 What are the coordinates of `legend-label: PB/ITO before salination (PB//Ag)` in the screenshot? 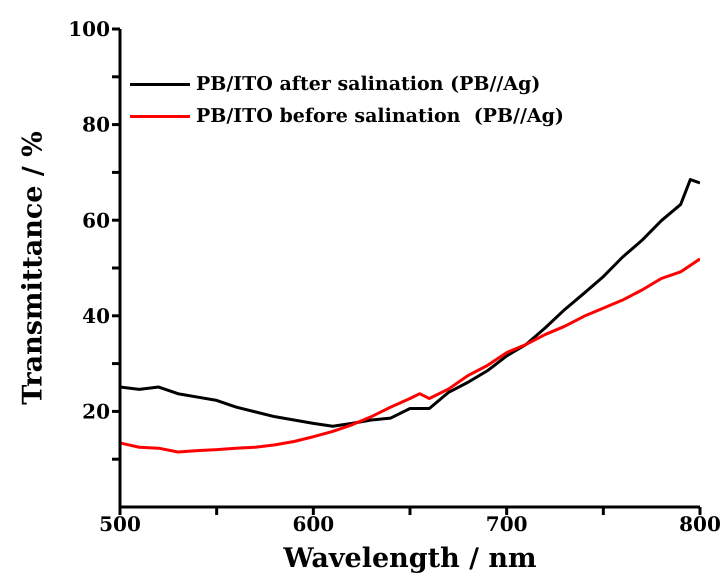 It's located at (380, 116).